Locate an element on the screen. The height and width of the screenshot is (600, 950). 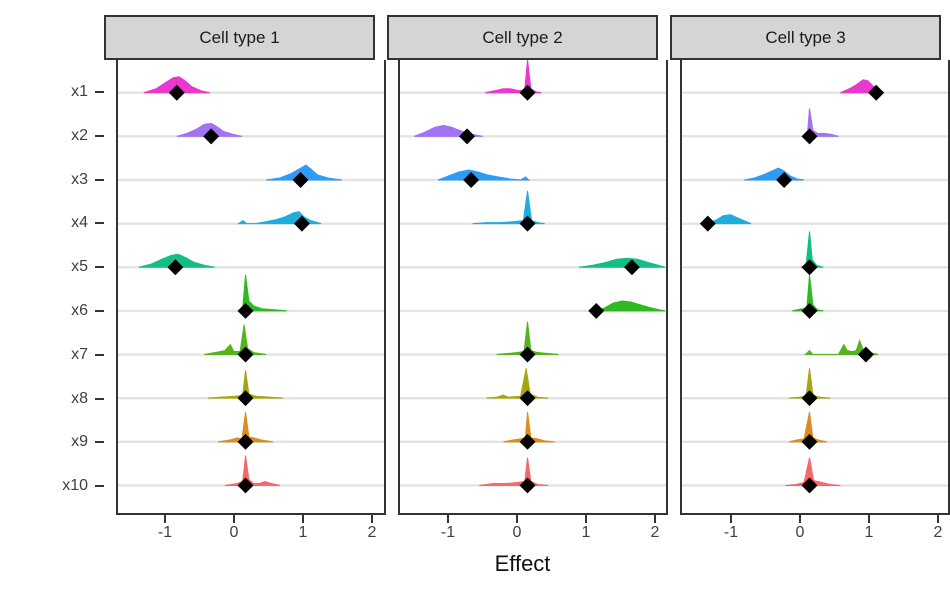
facet-strip-cell-type-3: Cell type 3 is located at coordinates (805, 37).